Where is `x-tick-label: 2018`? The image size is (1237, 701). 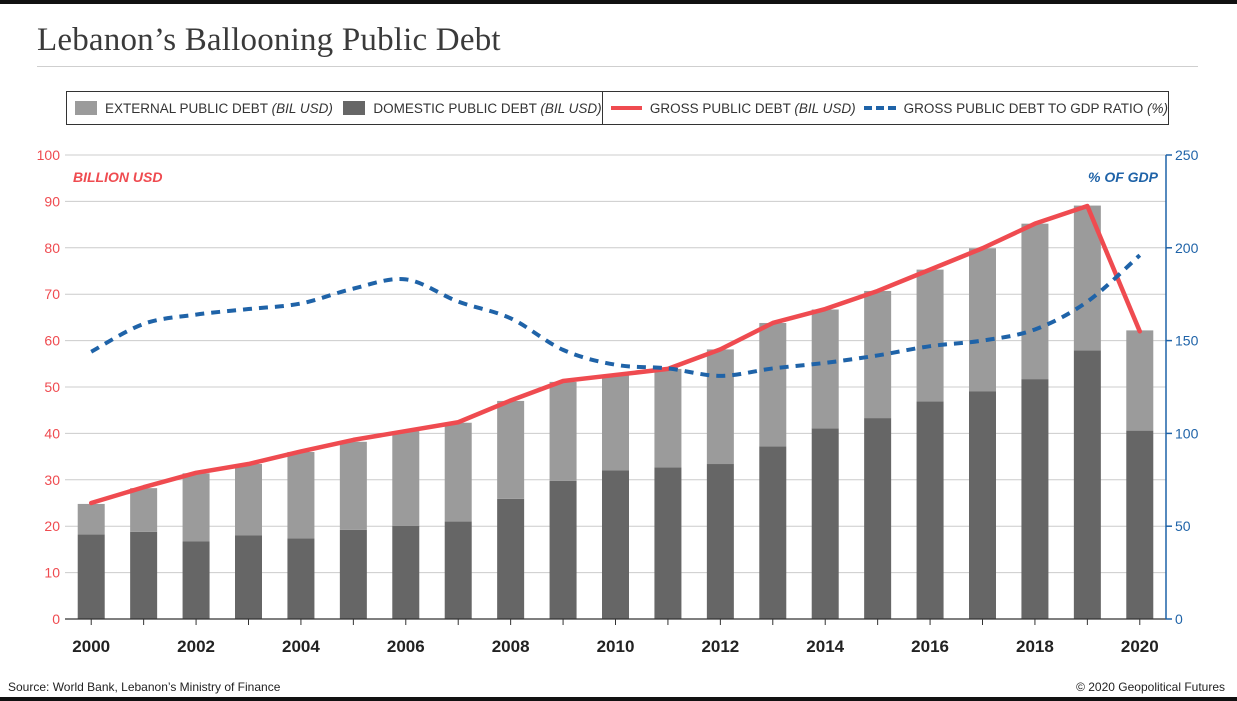
x-tick-label: 2018 is located at coordinates (1035, 646).